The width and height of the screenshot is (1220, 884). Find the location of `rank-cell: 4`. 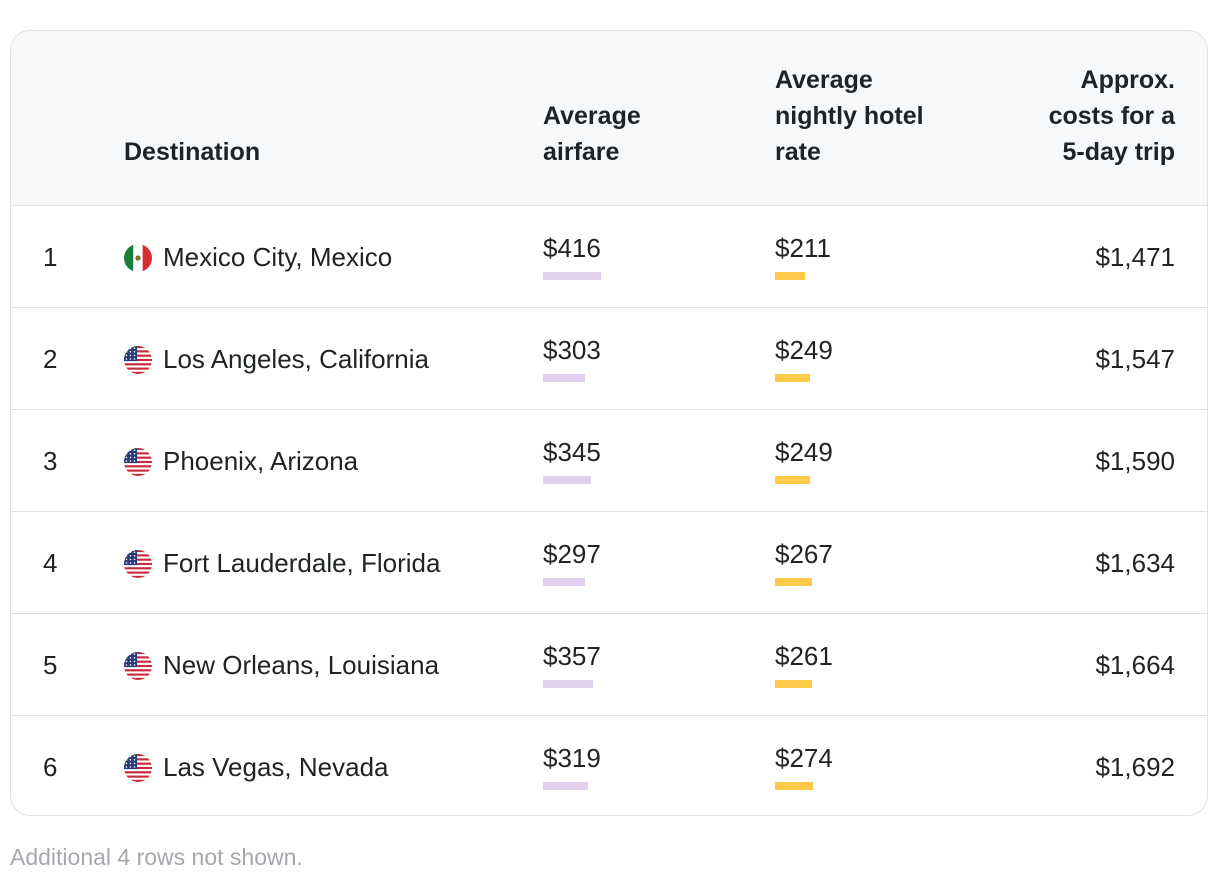

rank-cell: 4 is located at coordinates (50, 563).